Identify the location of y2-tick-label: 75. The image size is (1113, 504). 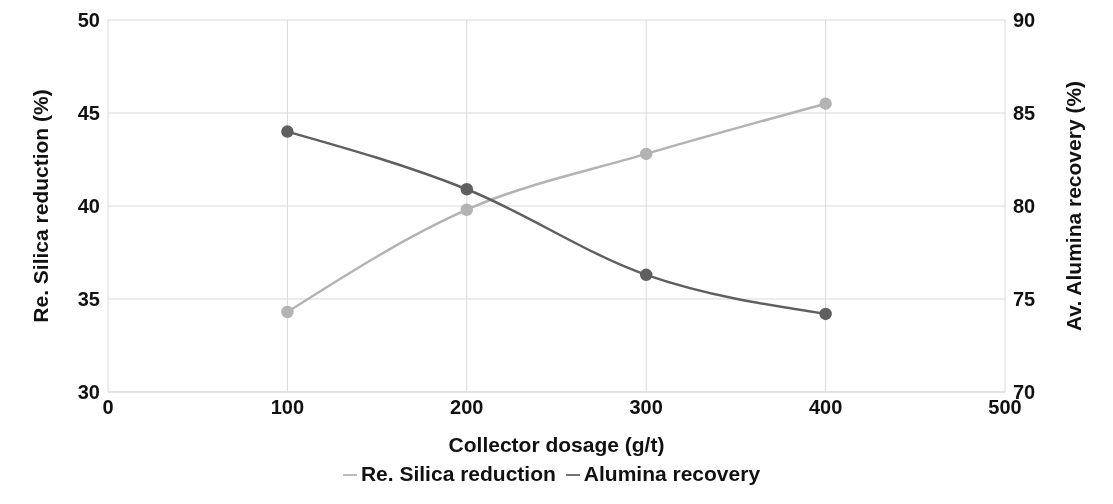
(1024, 299).